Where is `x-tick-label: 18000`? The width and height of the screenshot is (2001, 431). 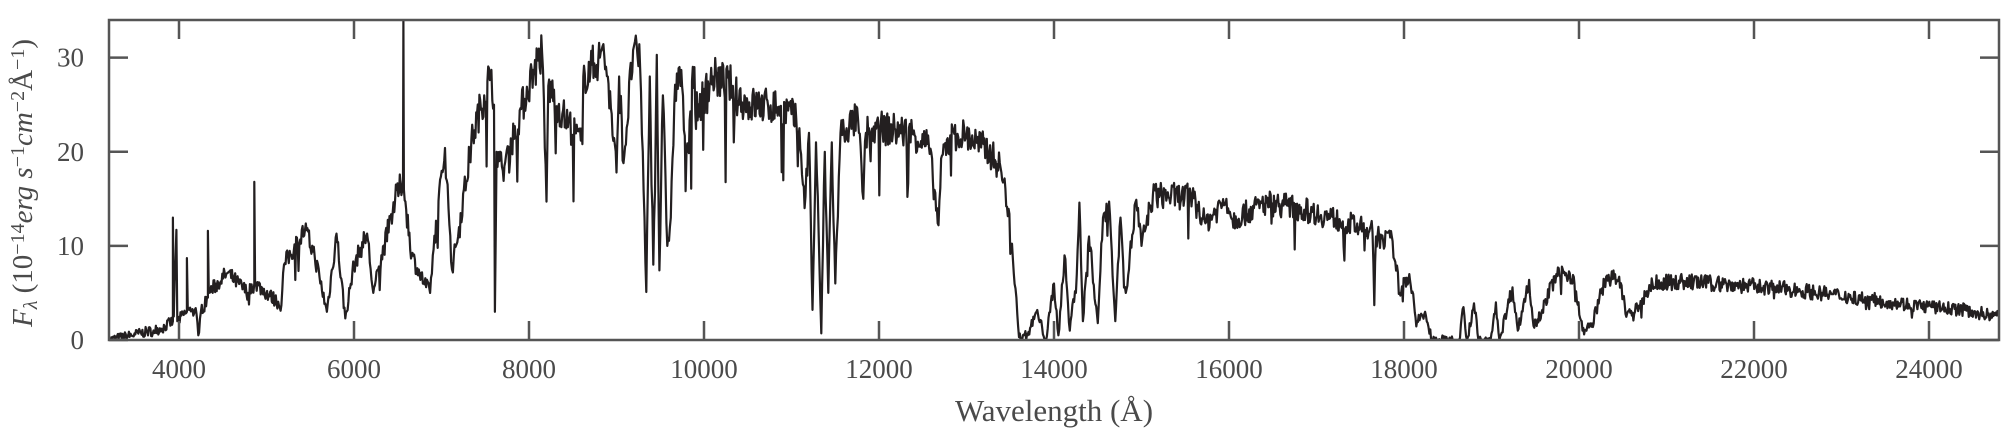
x-tick-label: 18000 is located at coordinates (1404, 369).